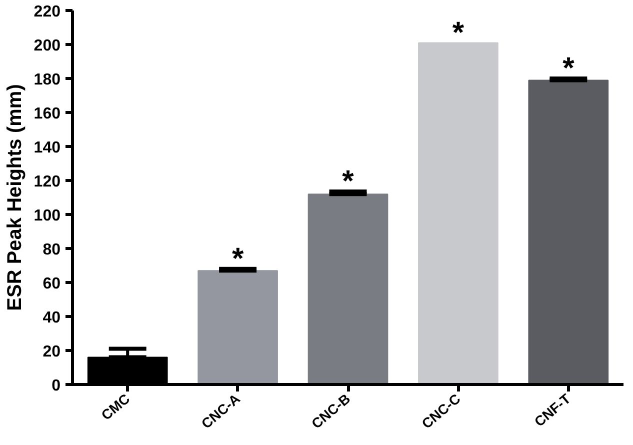 The height and width of the screenshot is (445, 633). Describe the element at coordinates (47, 80) in the screenshot. I see `y-tick-label: 180` at that location.